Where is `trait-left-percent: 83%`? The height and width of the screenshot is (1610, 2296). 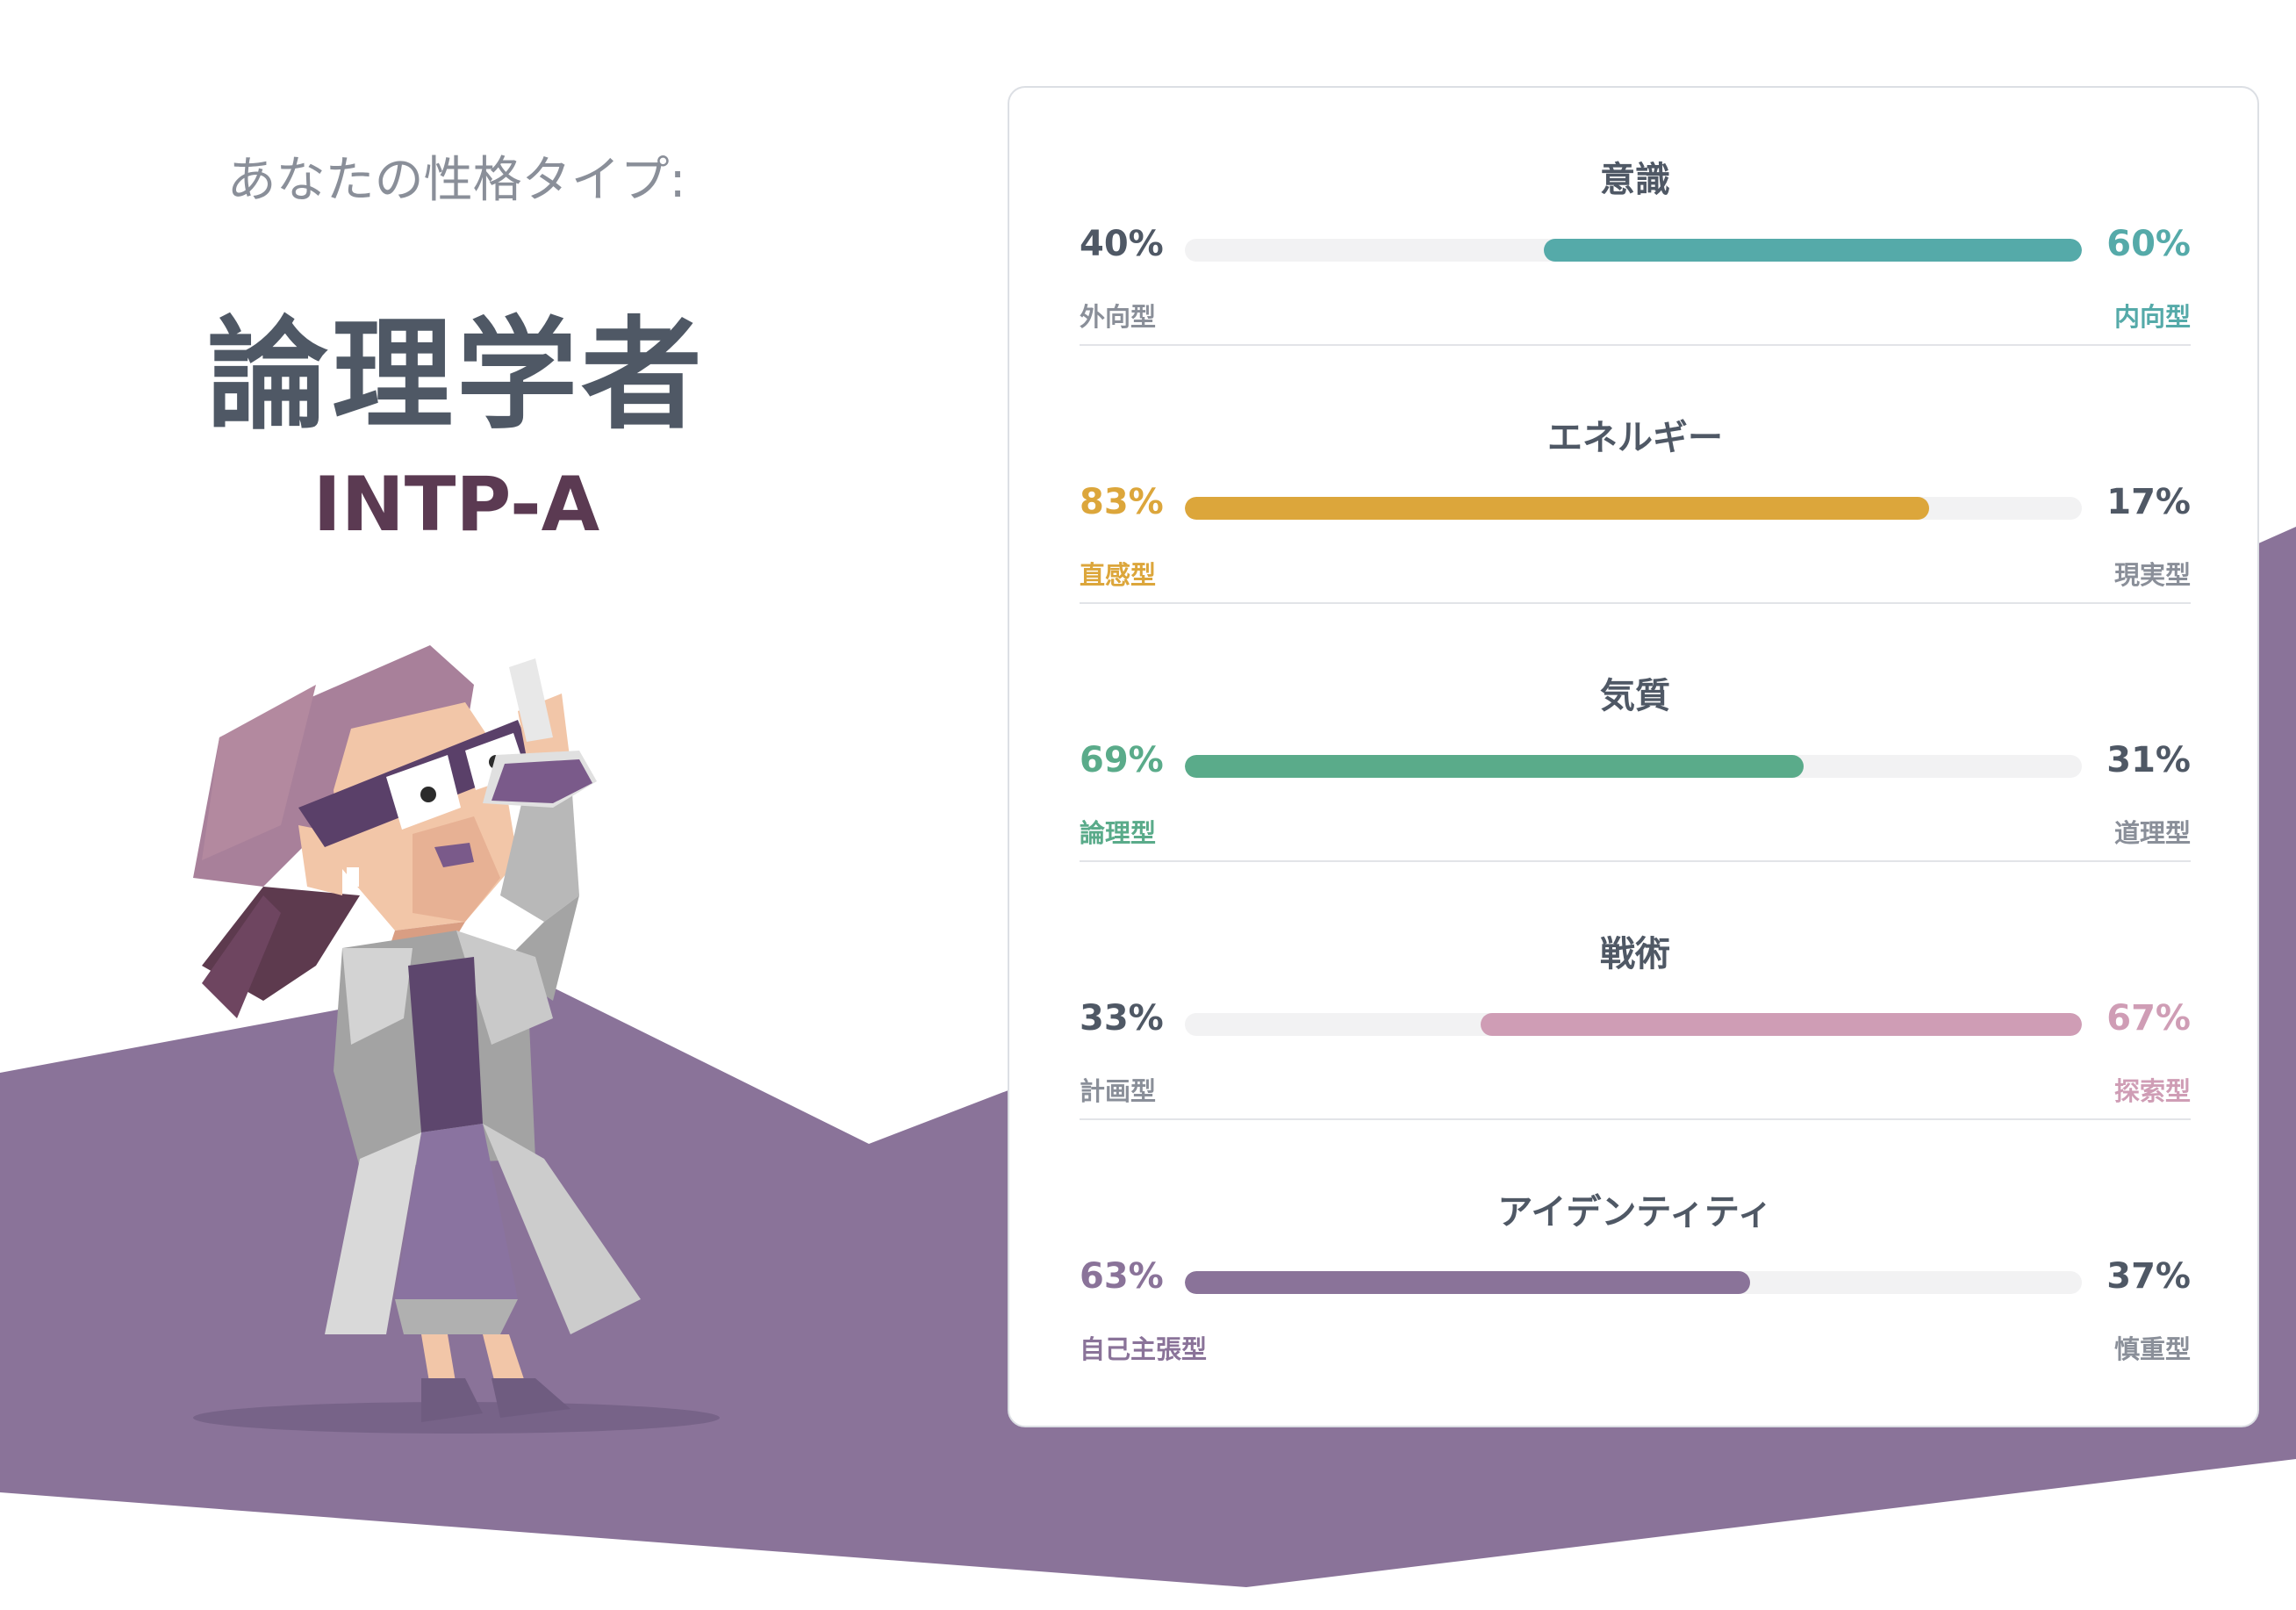 trait-left-percent: 83% is located at coordinates (1122, 502).